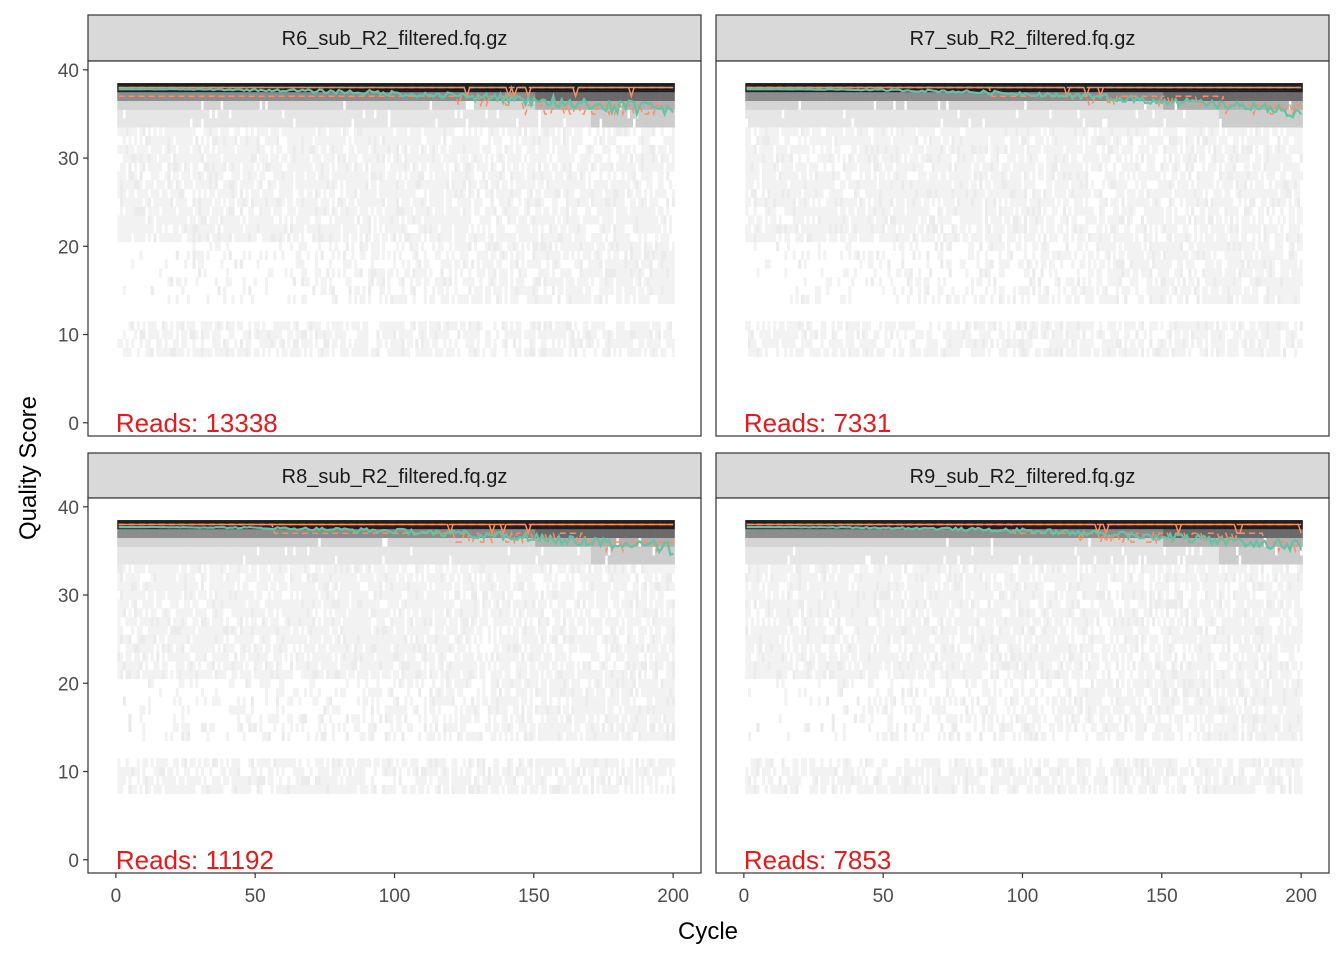  What do you see at coordinates (395, 477) in the screenshot?
I see `facet-title: R8_sub_R2_filtered.fq.gz` at bounding box center [395, 477].